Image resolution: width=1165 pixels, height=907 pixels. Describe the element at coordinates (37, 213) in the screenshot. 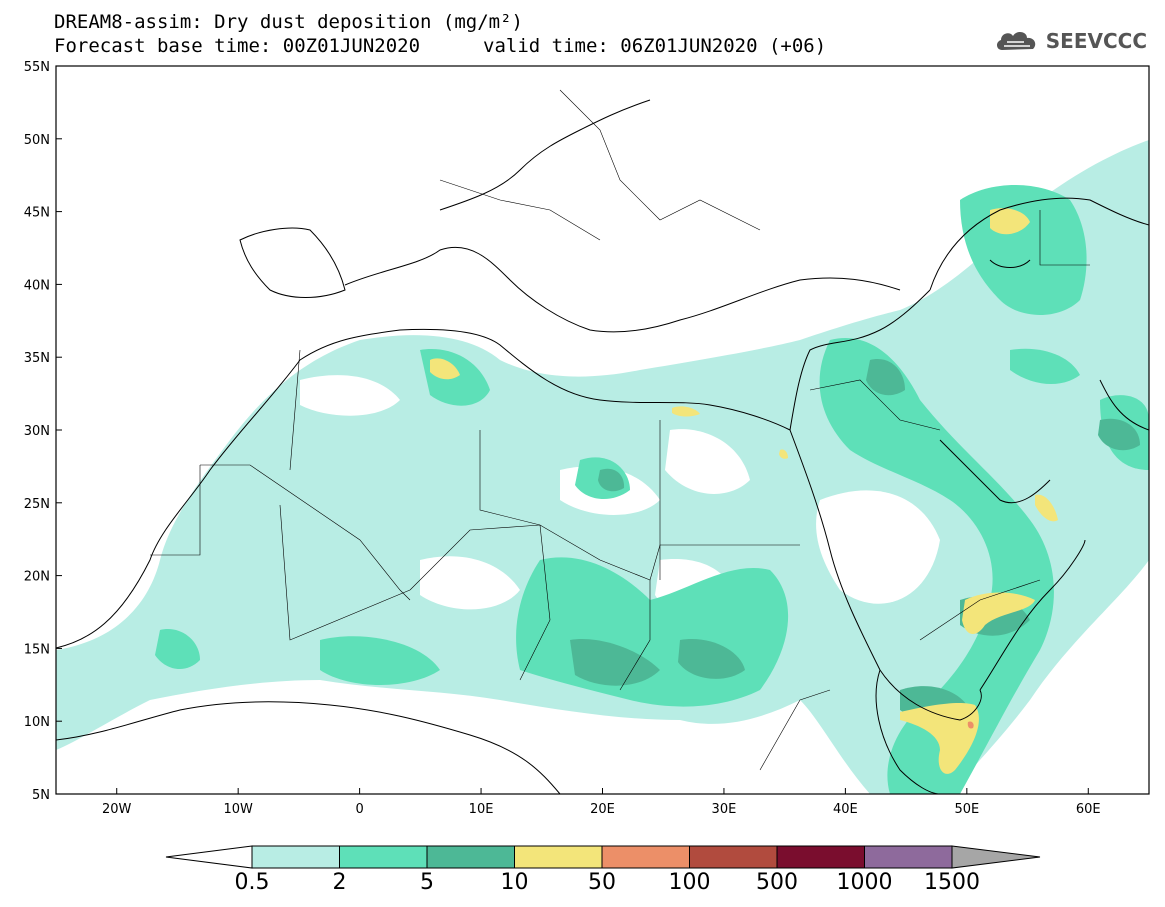

I see `lat-tick-label: 45N` at that location.